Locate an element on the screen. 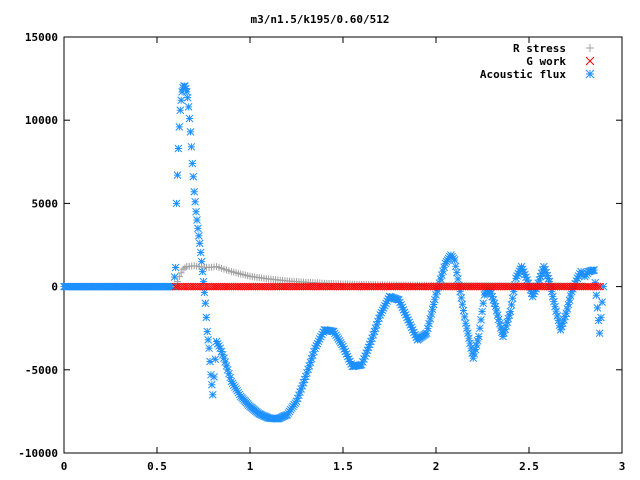 The image size is (640, 480). x-tick-label: 1 is located at coordinates (250, 466).